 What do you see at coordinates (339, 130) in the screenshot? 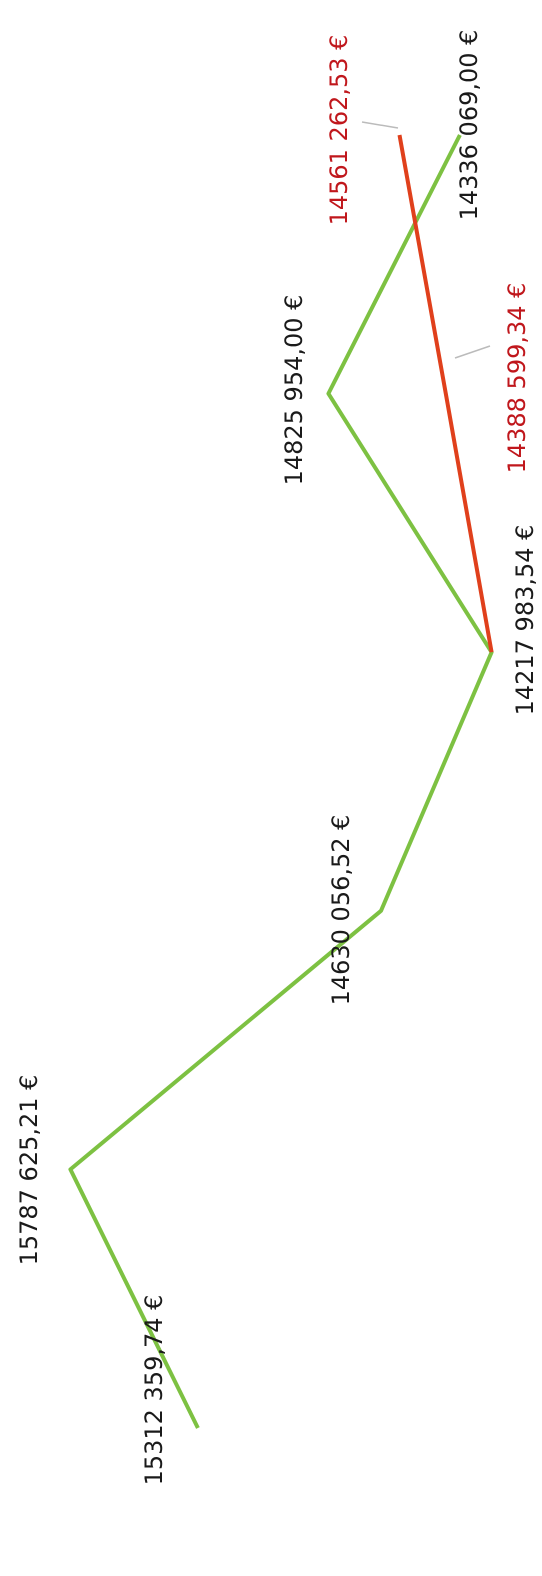
I see `data-label: 14561 262,53 €` at bounding box center [339, 130].